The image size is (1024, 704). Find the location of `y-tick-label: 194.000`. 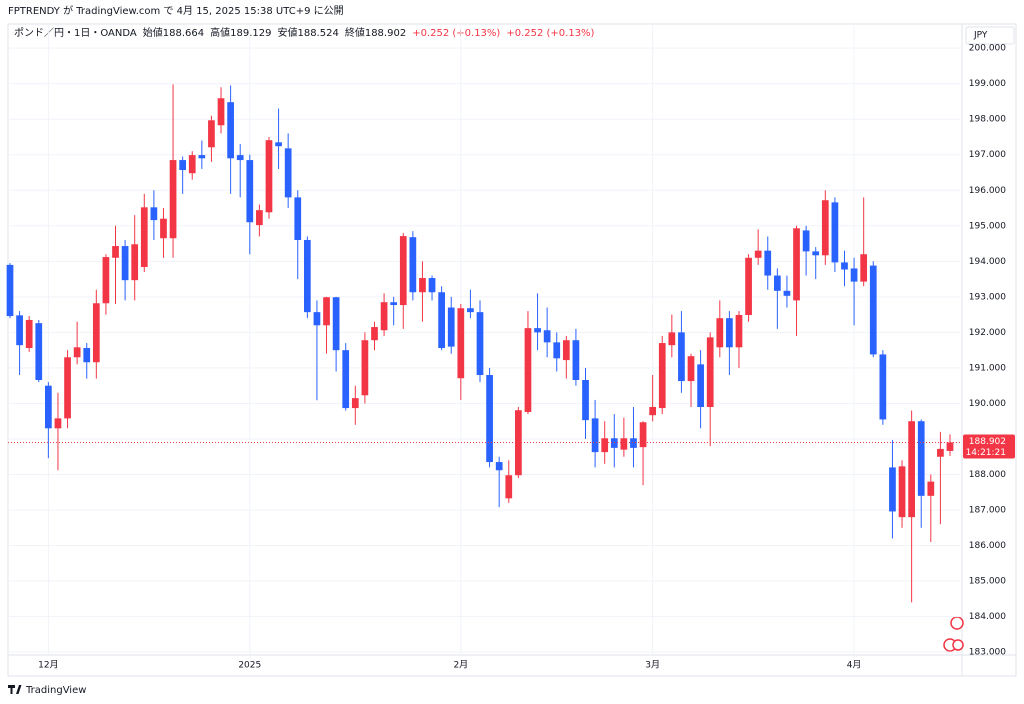

y-tick-label: 194.000 is located at coordinates (987, 262).